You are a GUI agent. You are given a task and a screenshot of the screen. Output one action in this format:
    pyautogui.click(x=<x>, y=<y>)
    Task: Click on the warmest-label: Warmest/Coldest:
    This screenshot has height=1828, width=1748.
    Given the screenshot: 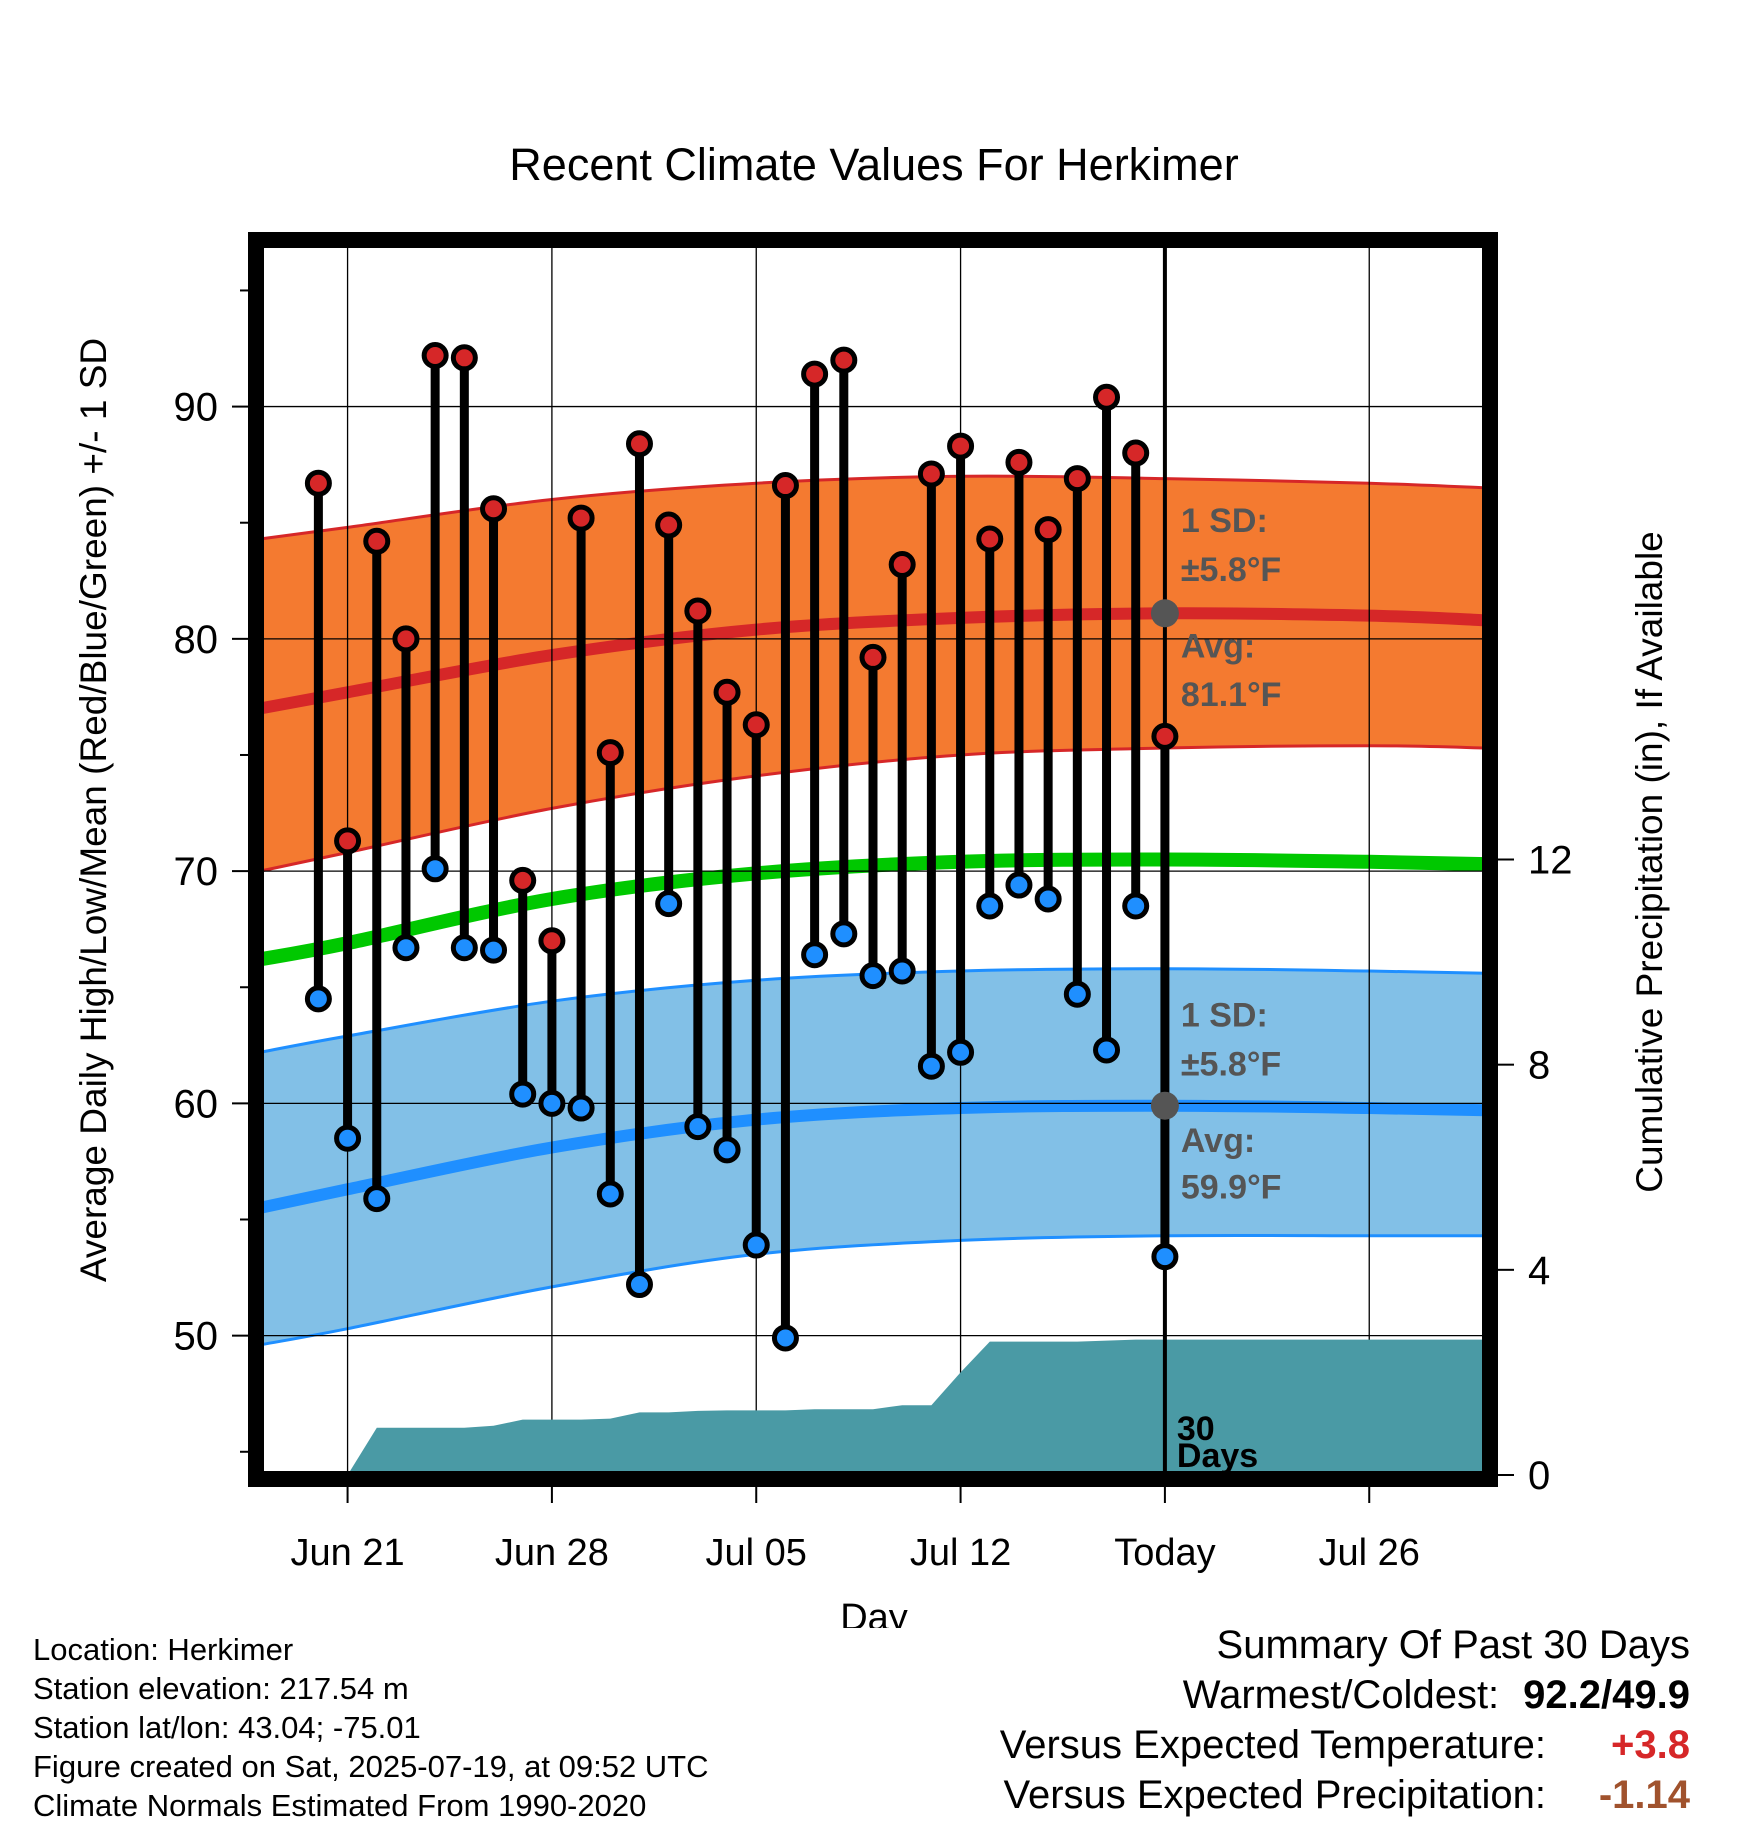 What is the action you would take?
    pyautogui.click(x=1341, y=1695)
    